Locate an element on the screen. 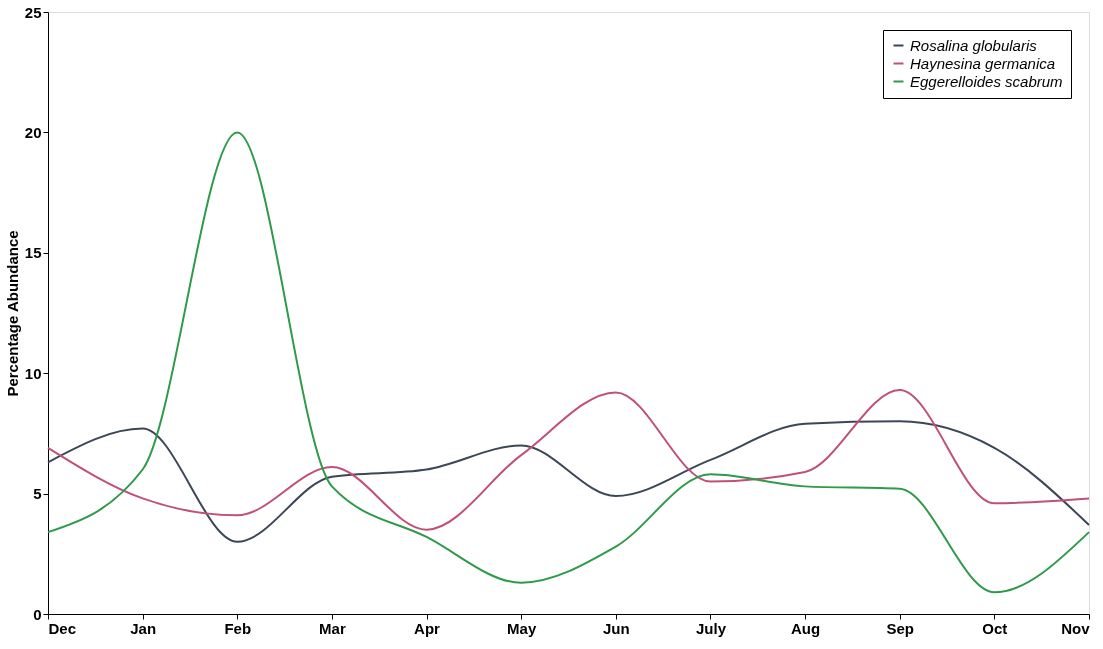  legend-label: Eggerelloides scabrum is located at coordinates (986, 81).